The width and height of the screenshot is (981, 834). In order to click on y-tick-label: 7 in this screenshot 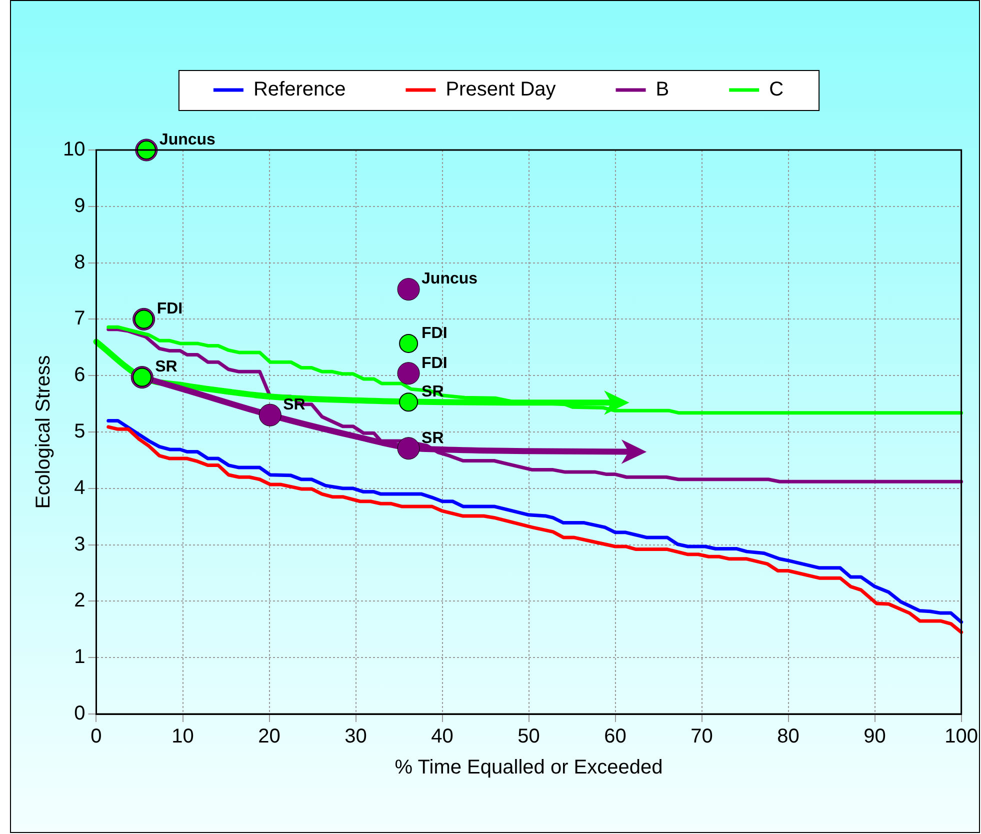, I will do `click(80, 319)`.